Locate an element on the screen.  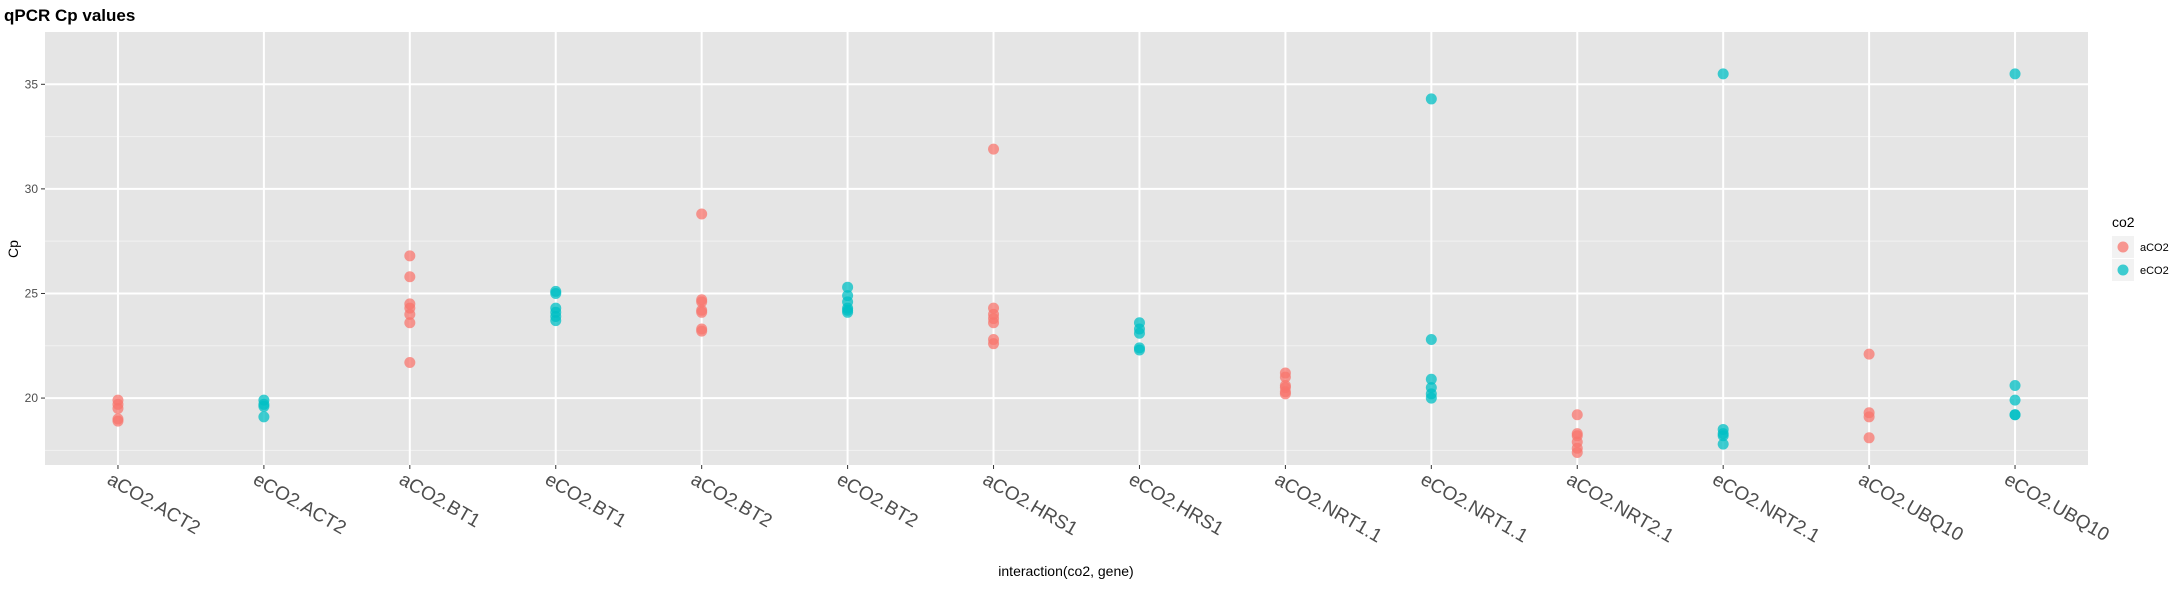
x-tick-label: aCO2.HRS1 is located at coordinates (1030, 504).